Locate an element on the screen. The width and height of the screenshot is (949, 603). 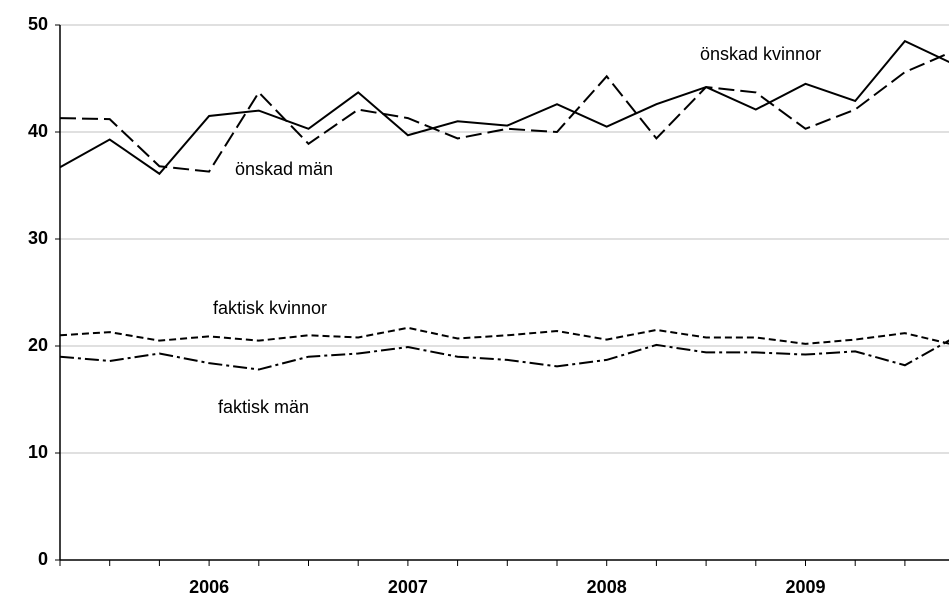
series-label: faktisk kvinnor is located at coordinates (270, 308).